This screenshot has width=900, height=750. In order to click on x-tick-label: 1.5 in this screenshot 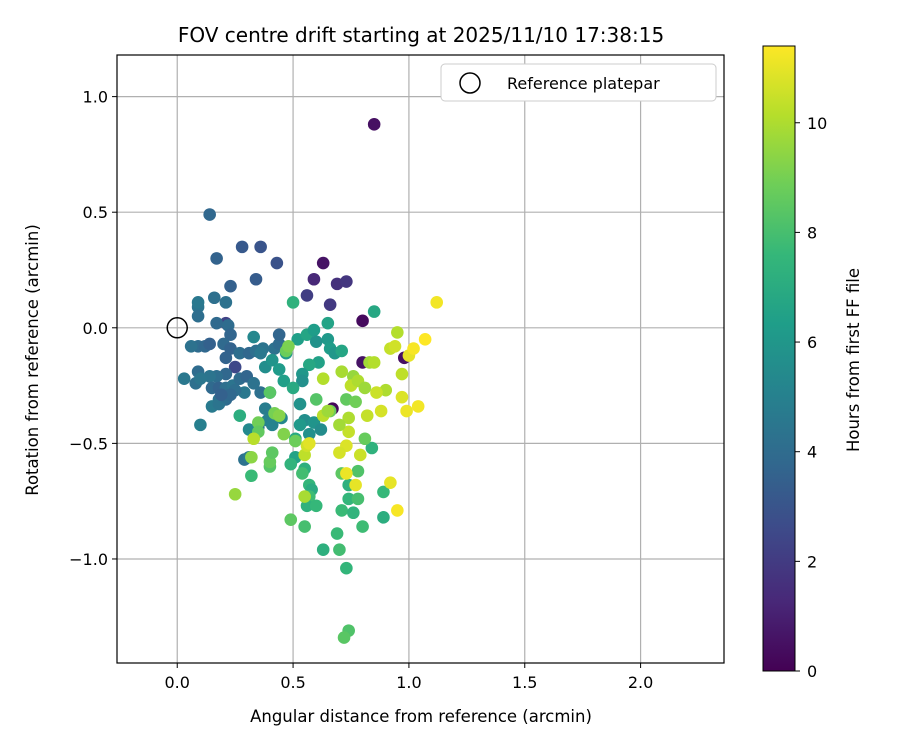, I will do `click(524, 682)`.